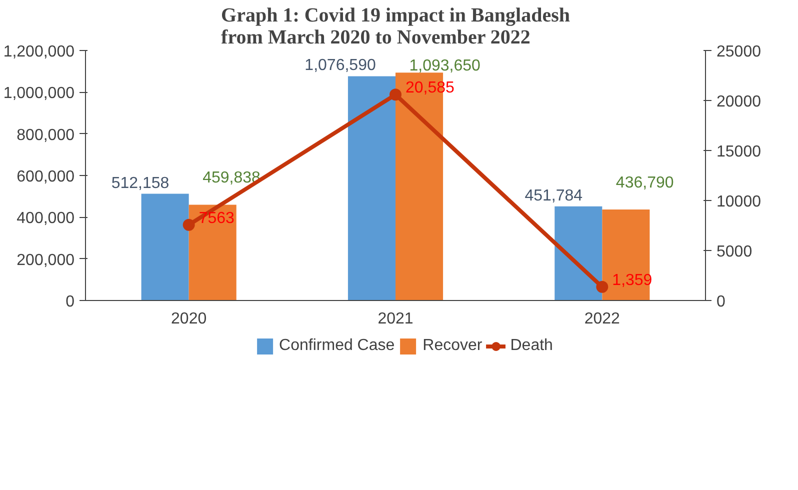 Image resolution: width=798 pixels, height=490 pixels. I want to click on data-label: 7563, so click(216, 218).